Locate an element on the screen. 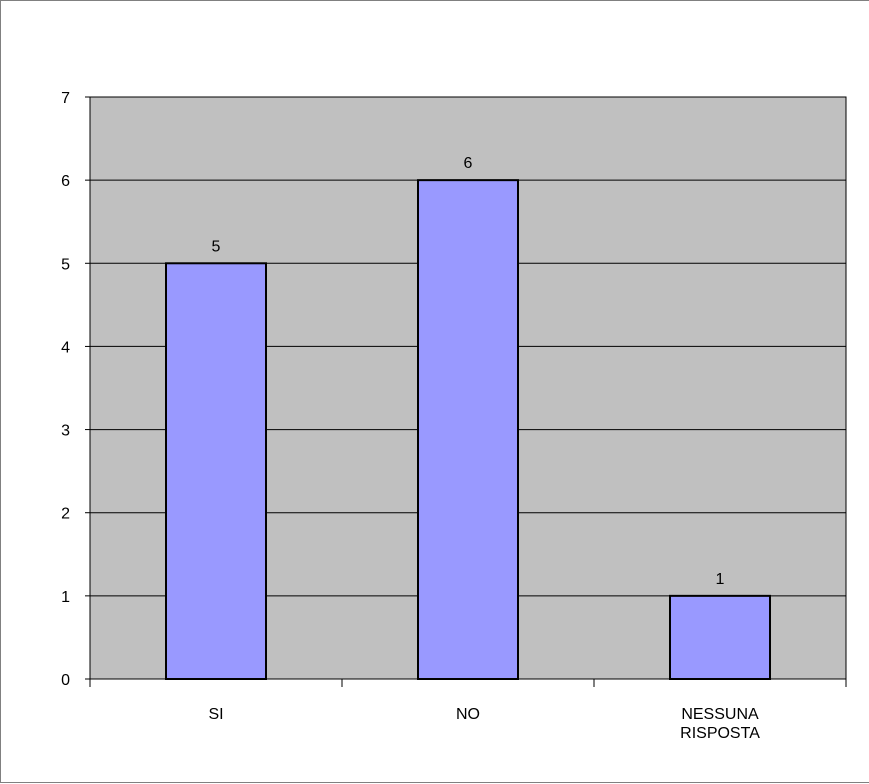  y-tick-label: 5 is located at coordinates (65, 264).